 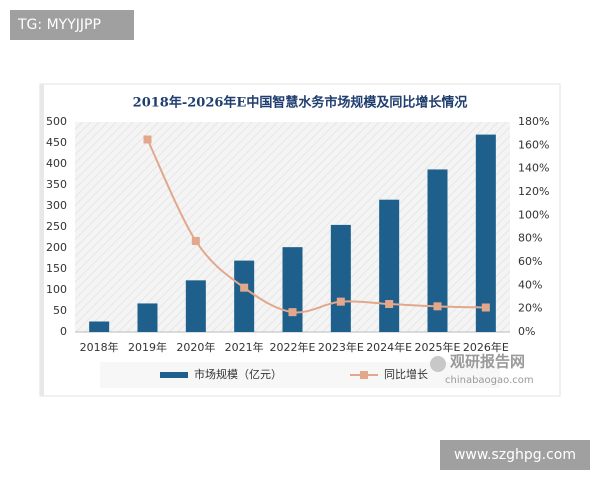 What do you see at coordinates (530, 308) in the screenshot?
I see `y2-tick-label: 20%` at bounding box center [530, 308].